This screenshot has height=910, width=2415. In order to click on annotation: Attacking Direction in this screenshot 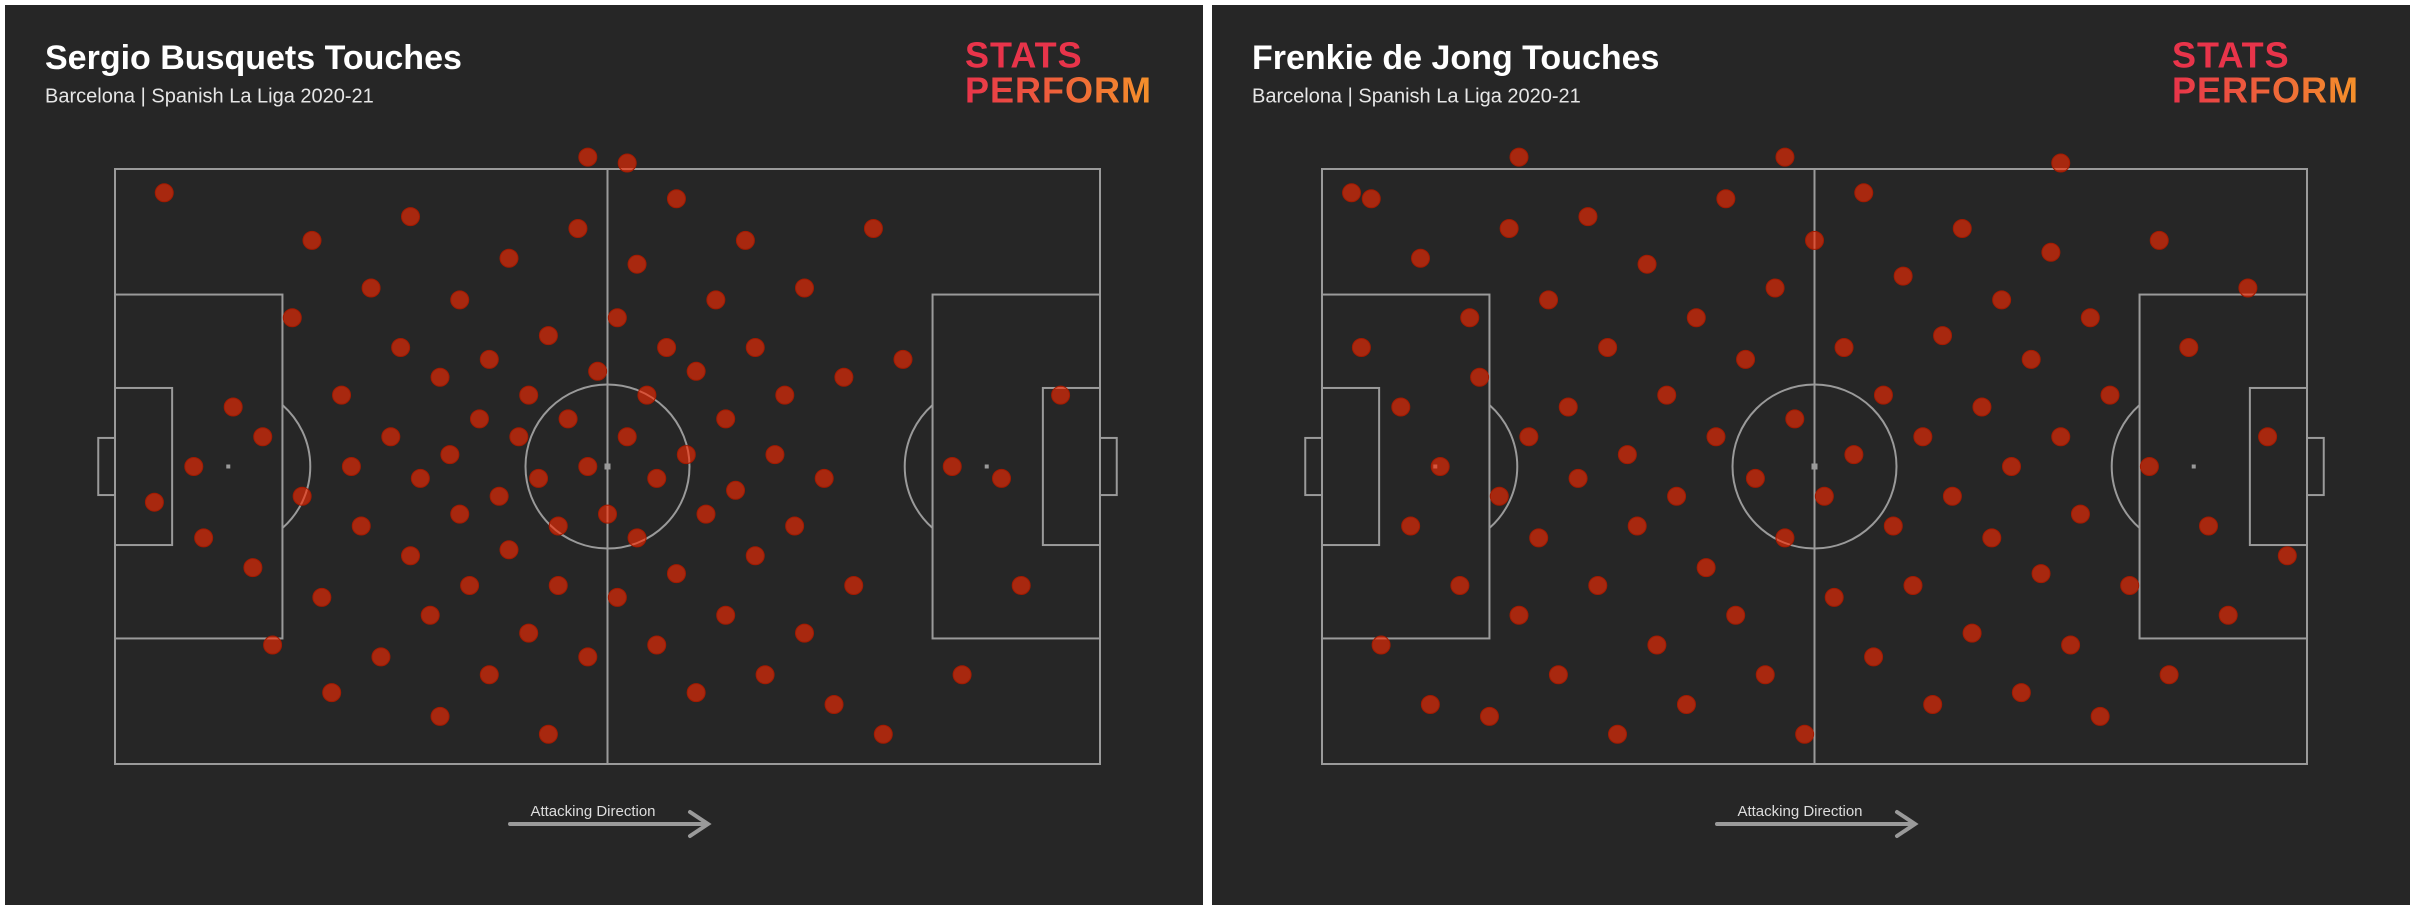, I will do `click(1799, 811)`.